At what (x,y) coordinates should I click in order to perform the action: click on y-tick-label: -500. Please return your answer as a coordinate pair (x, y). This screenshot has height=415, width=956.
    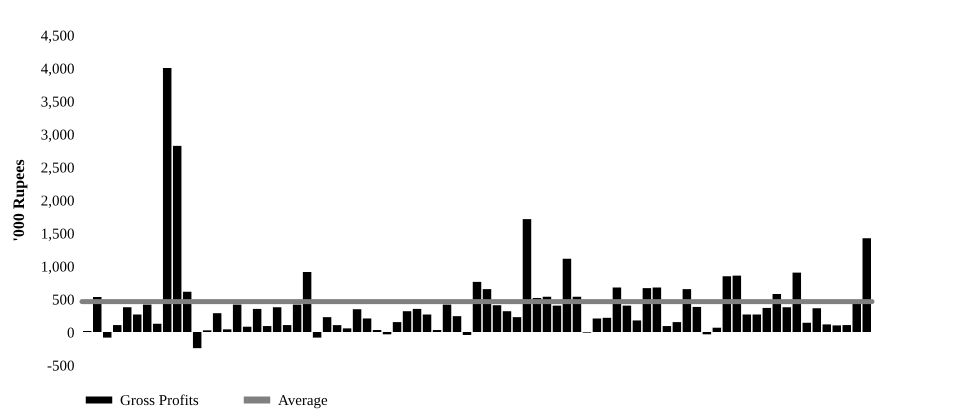
    Looking at the image, I should click on (60, 366).